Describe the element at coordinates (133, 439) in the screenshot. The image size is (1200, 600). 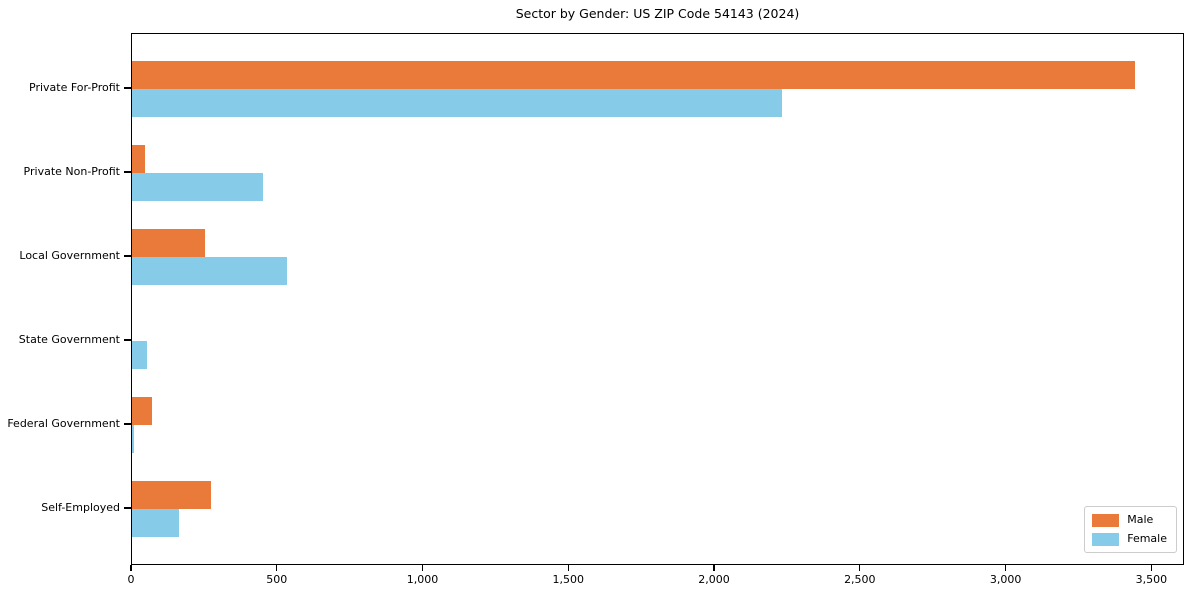
I see `bar-female-federal-government` at that location.